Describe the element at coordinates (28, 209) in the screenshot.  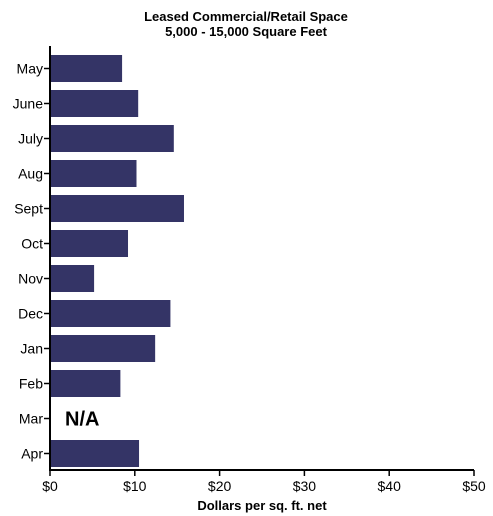
I see `y-tick-label: Sept` at that location.